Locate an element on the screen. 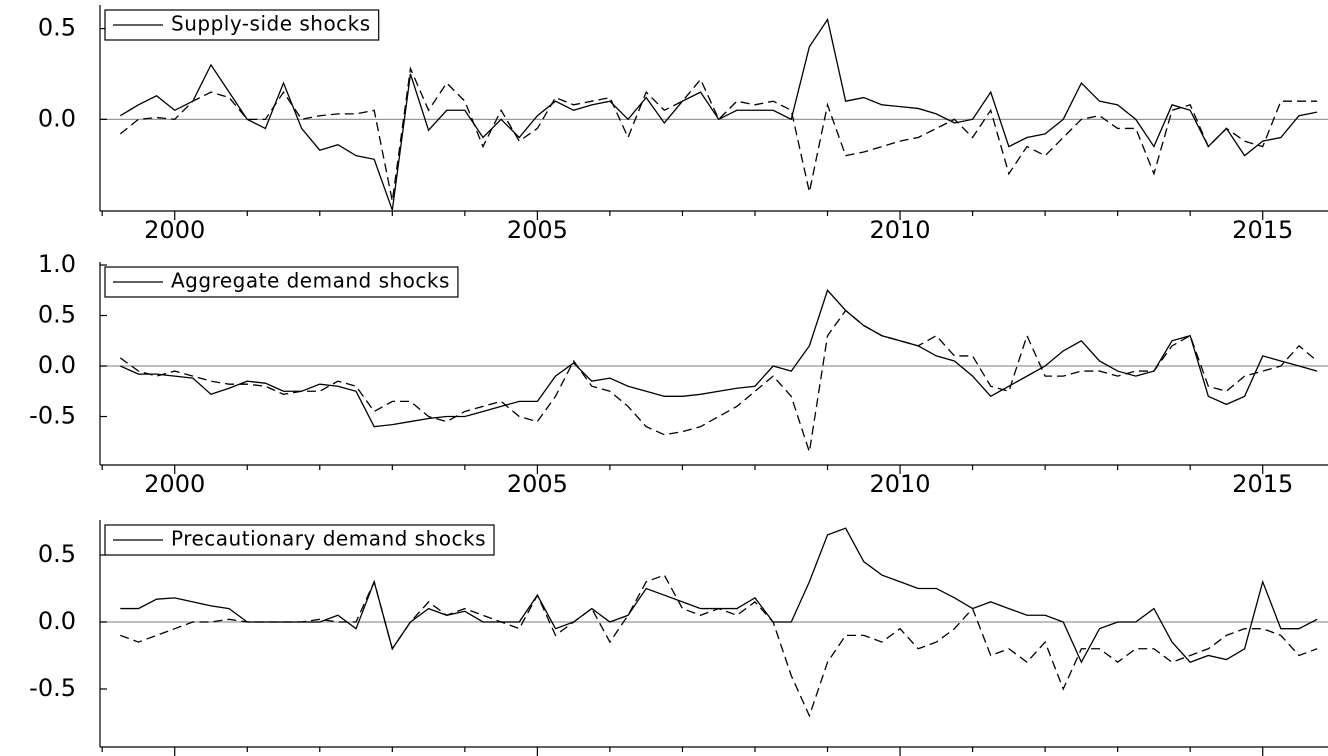 The image size is (1328, 756). legend-label: Supply-side shocks is located at coordinates (271, 24).